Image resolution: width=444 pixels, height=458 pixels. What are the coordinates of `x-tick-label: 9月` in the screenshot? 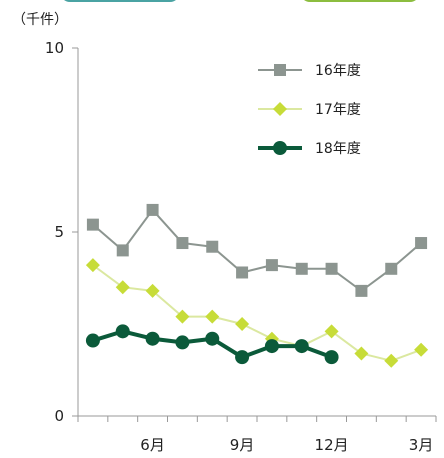 It's located at (242, 445).